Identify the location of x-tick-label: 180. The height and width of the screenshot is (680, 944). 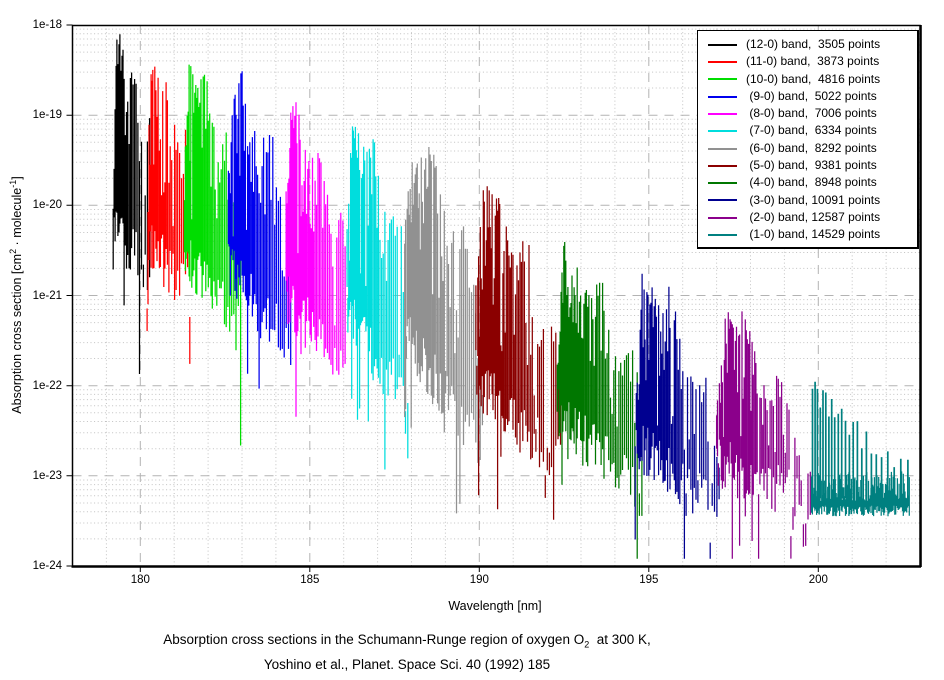
(140, 580).